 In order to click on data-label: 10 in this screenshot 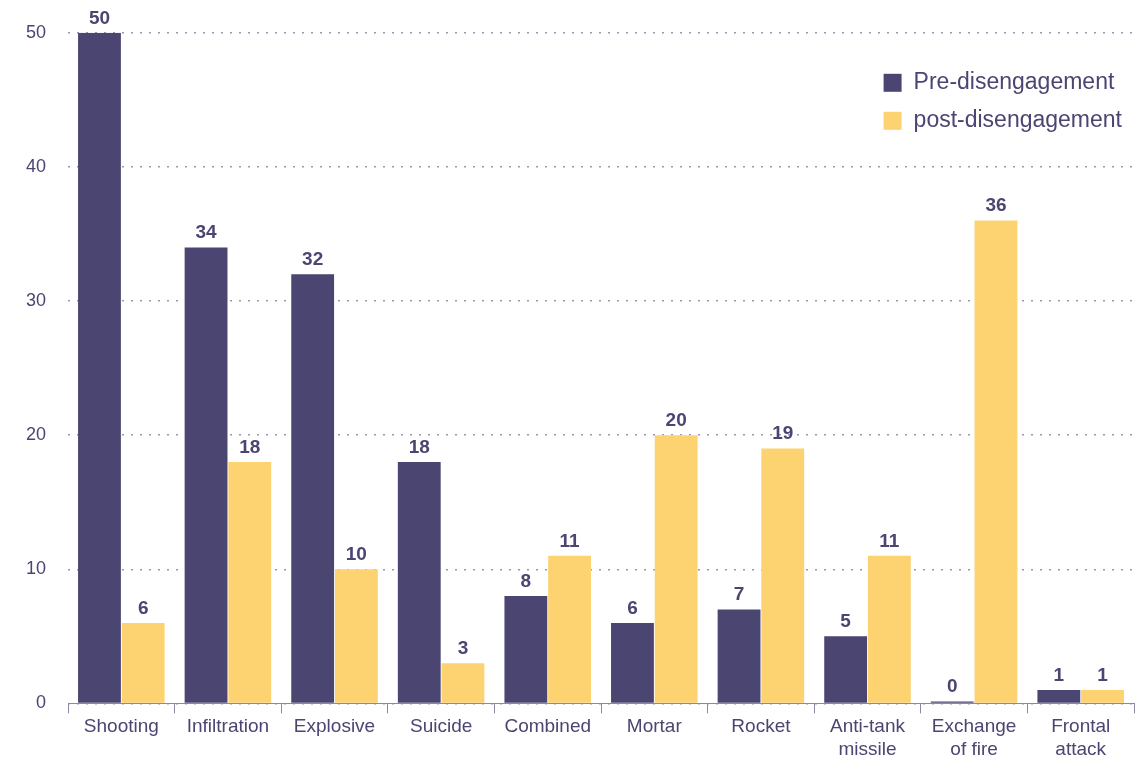, I will do `click(356, 554)`.